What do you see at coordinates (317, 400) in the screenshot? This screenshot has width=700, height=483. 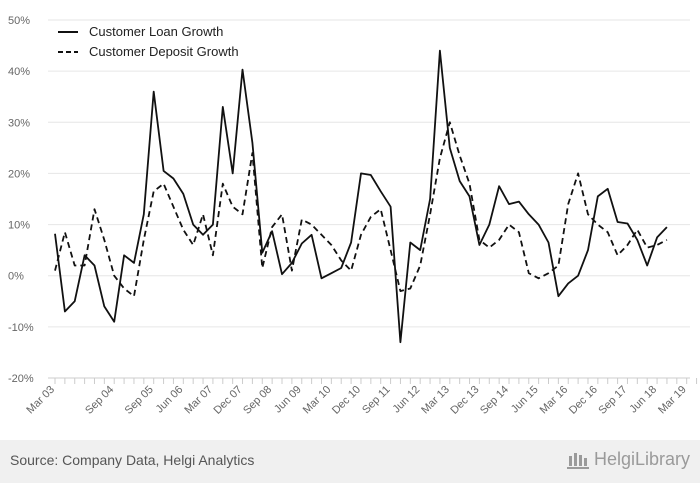 I see `x-tick-label: Mar 10` at bounding box center [317, 400].